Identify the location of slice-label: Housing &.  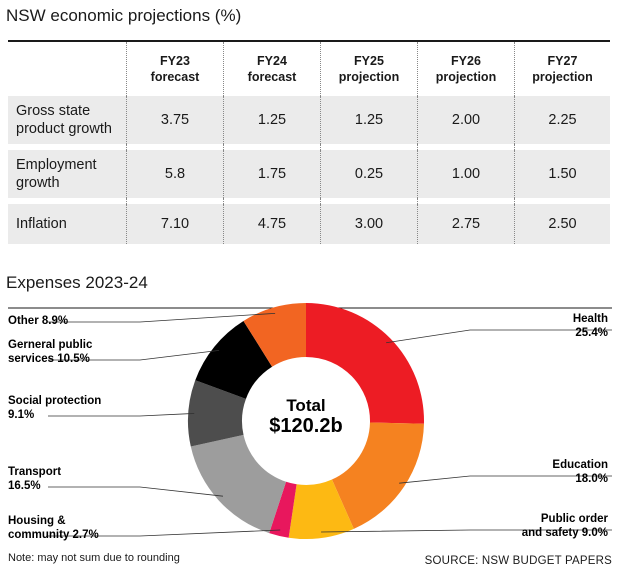
(37, 521).